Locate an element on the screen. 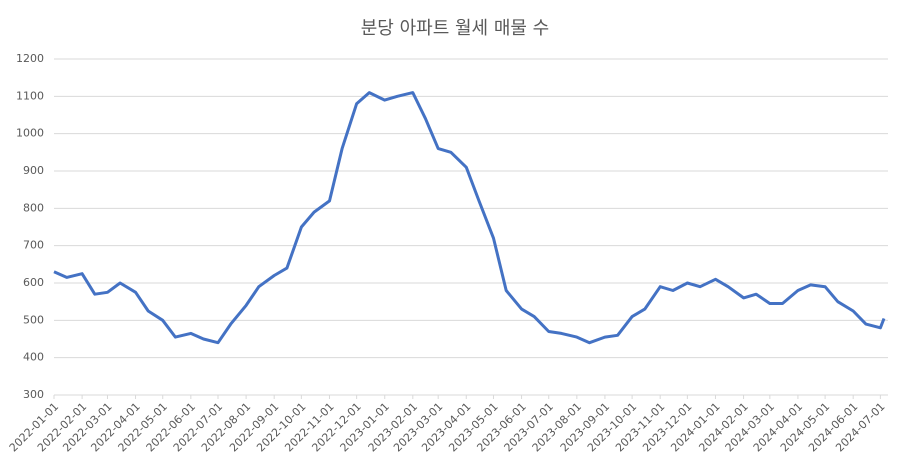 The height and width of the screenshot is (462, 911). chart-title: 분당 아파트 월세 매물 수 is located at coordinates (455, 28).